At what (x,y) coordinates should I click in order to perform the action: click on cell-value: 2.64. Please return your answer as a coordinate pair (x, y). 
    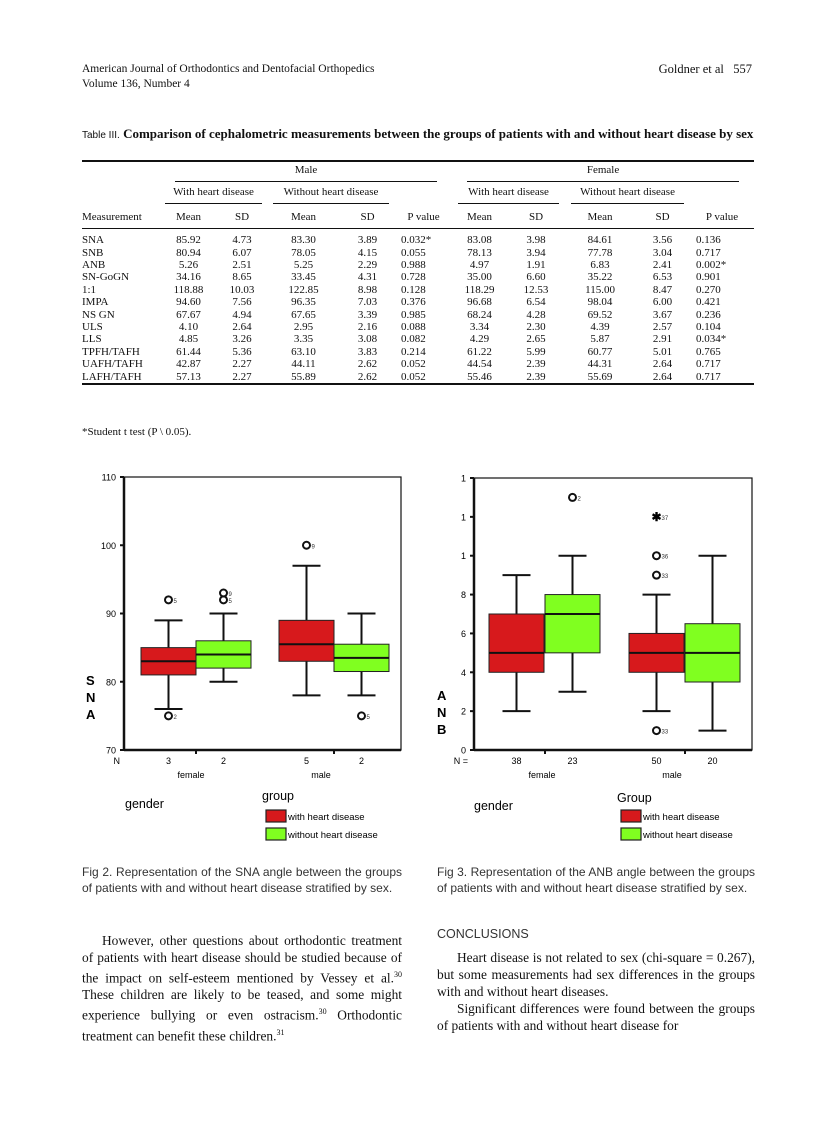
    Looking at the image, I should click on (662, 376).